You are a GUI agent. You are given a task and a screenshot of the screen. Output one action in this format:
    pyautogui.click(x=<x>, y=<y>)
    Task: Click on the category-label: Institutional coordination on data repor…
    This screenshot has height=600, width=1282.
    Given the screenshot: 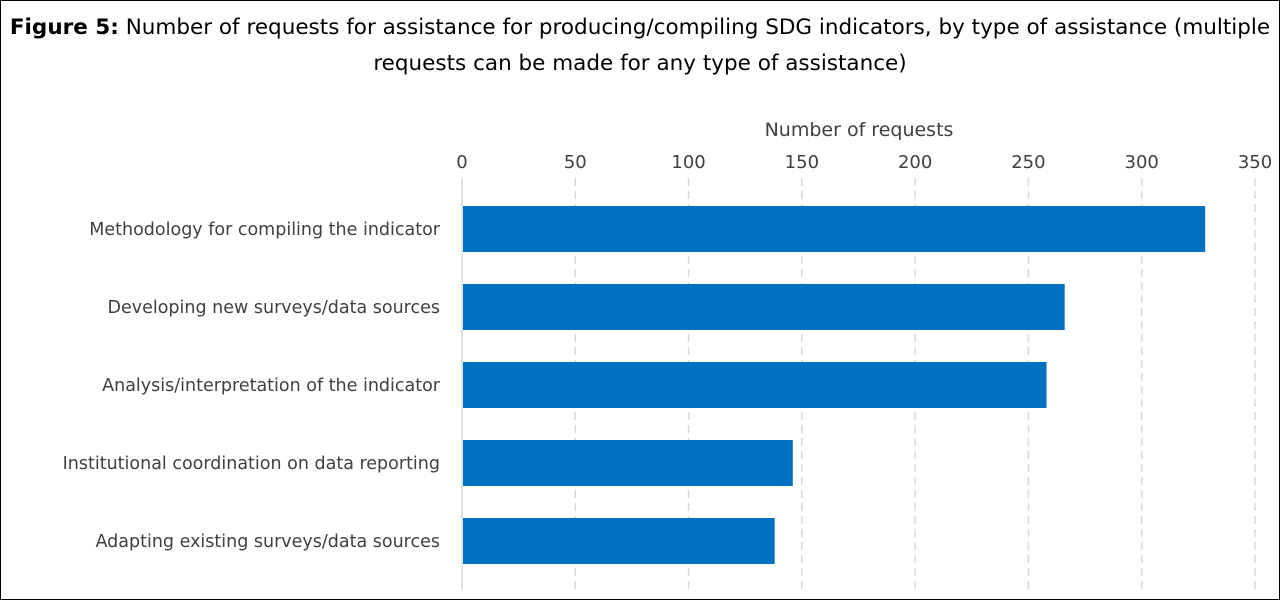 What is the action you would take?
    pyautogui.click(x=251, y=464)
    